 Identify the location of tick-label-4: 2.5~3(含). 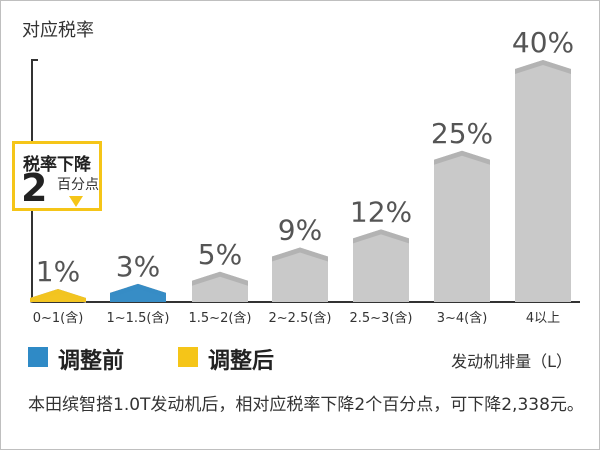
(381, 318).